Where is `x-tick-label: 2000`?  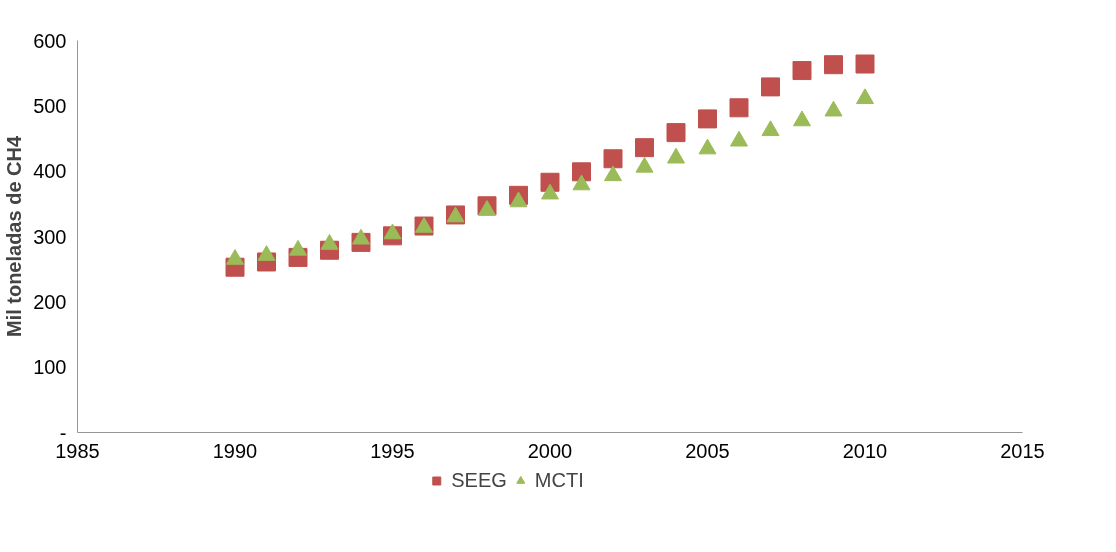
x-tick-label: 2000 is located at coordinates (550, 450).